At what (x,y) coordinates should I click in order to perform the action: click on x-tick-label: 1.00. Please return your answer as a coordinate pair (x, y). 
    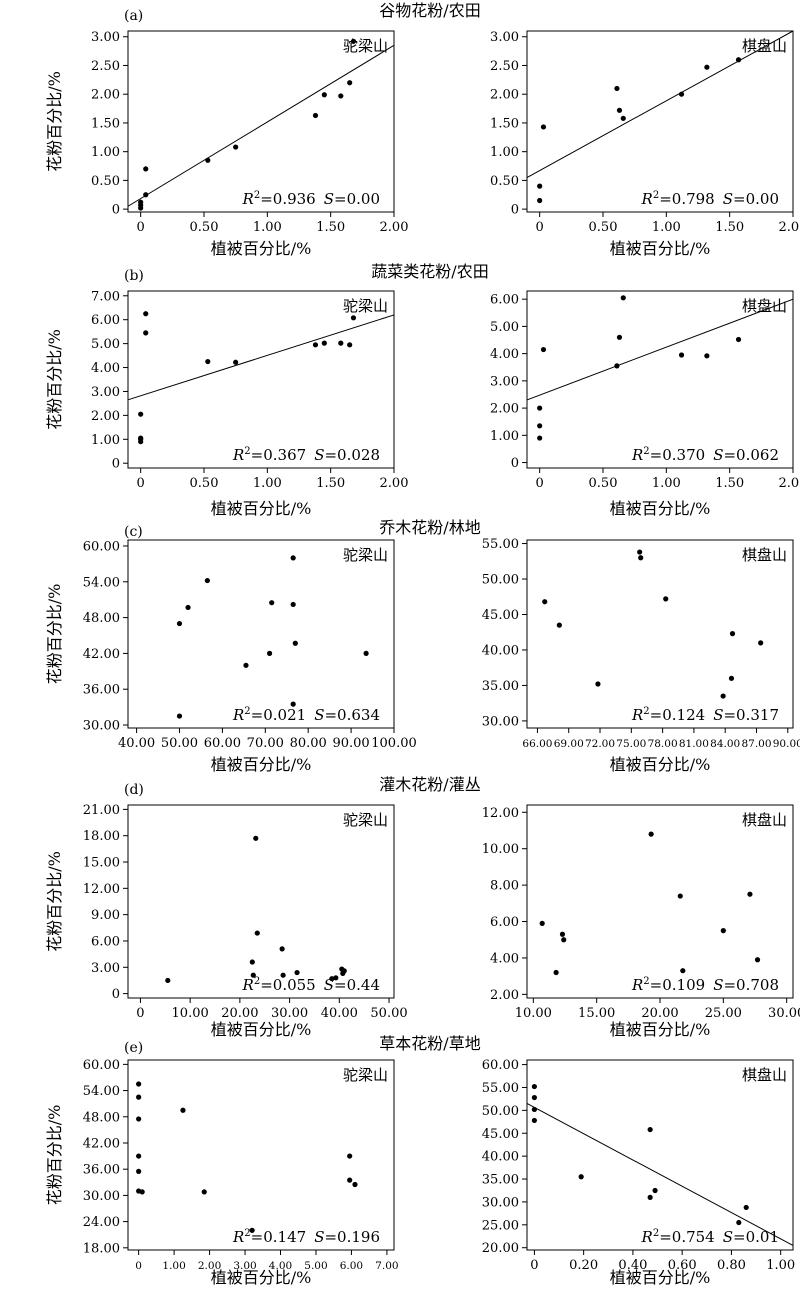
    Looking at the image, I should click on (267, 483).